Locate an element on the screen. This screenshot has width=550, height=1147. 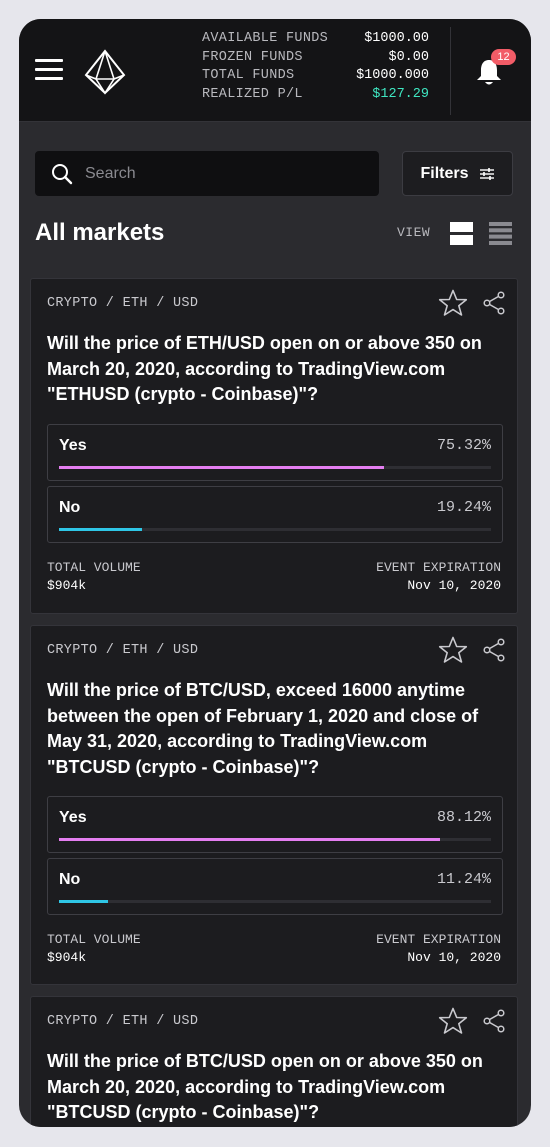
notification-count-badge: 12 is located at coordinates (503, 57).